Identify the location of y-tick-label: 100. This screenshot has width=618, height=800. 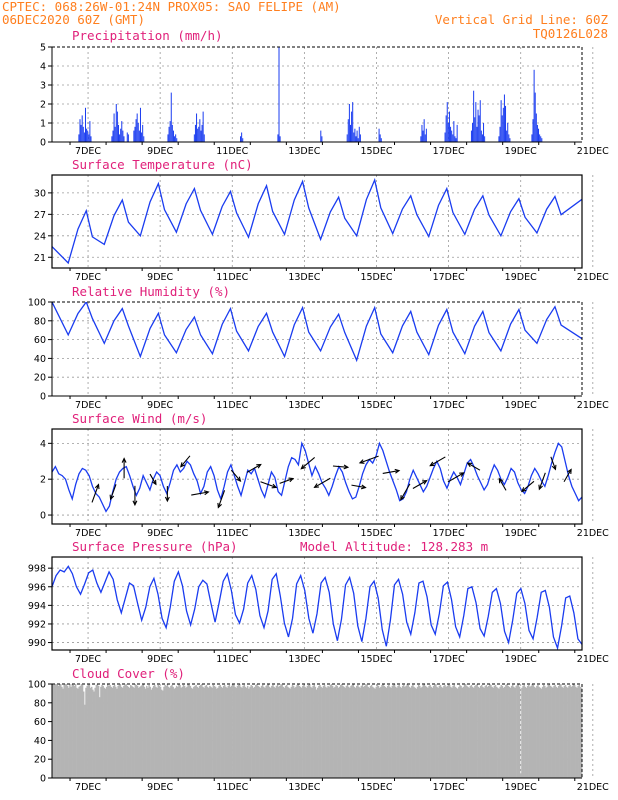
(37, 685).